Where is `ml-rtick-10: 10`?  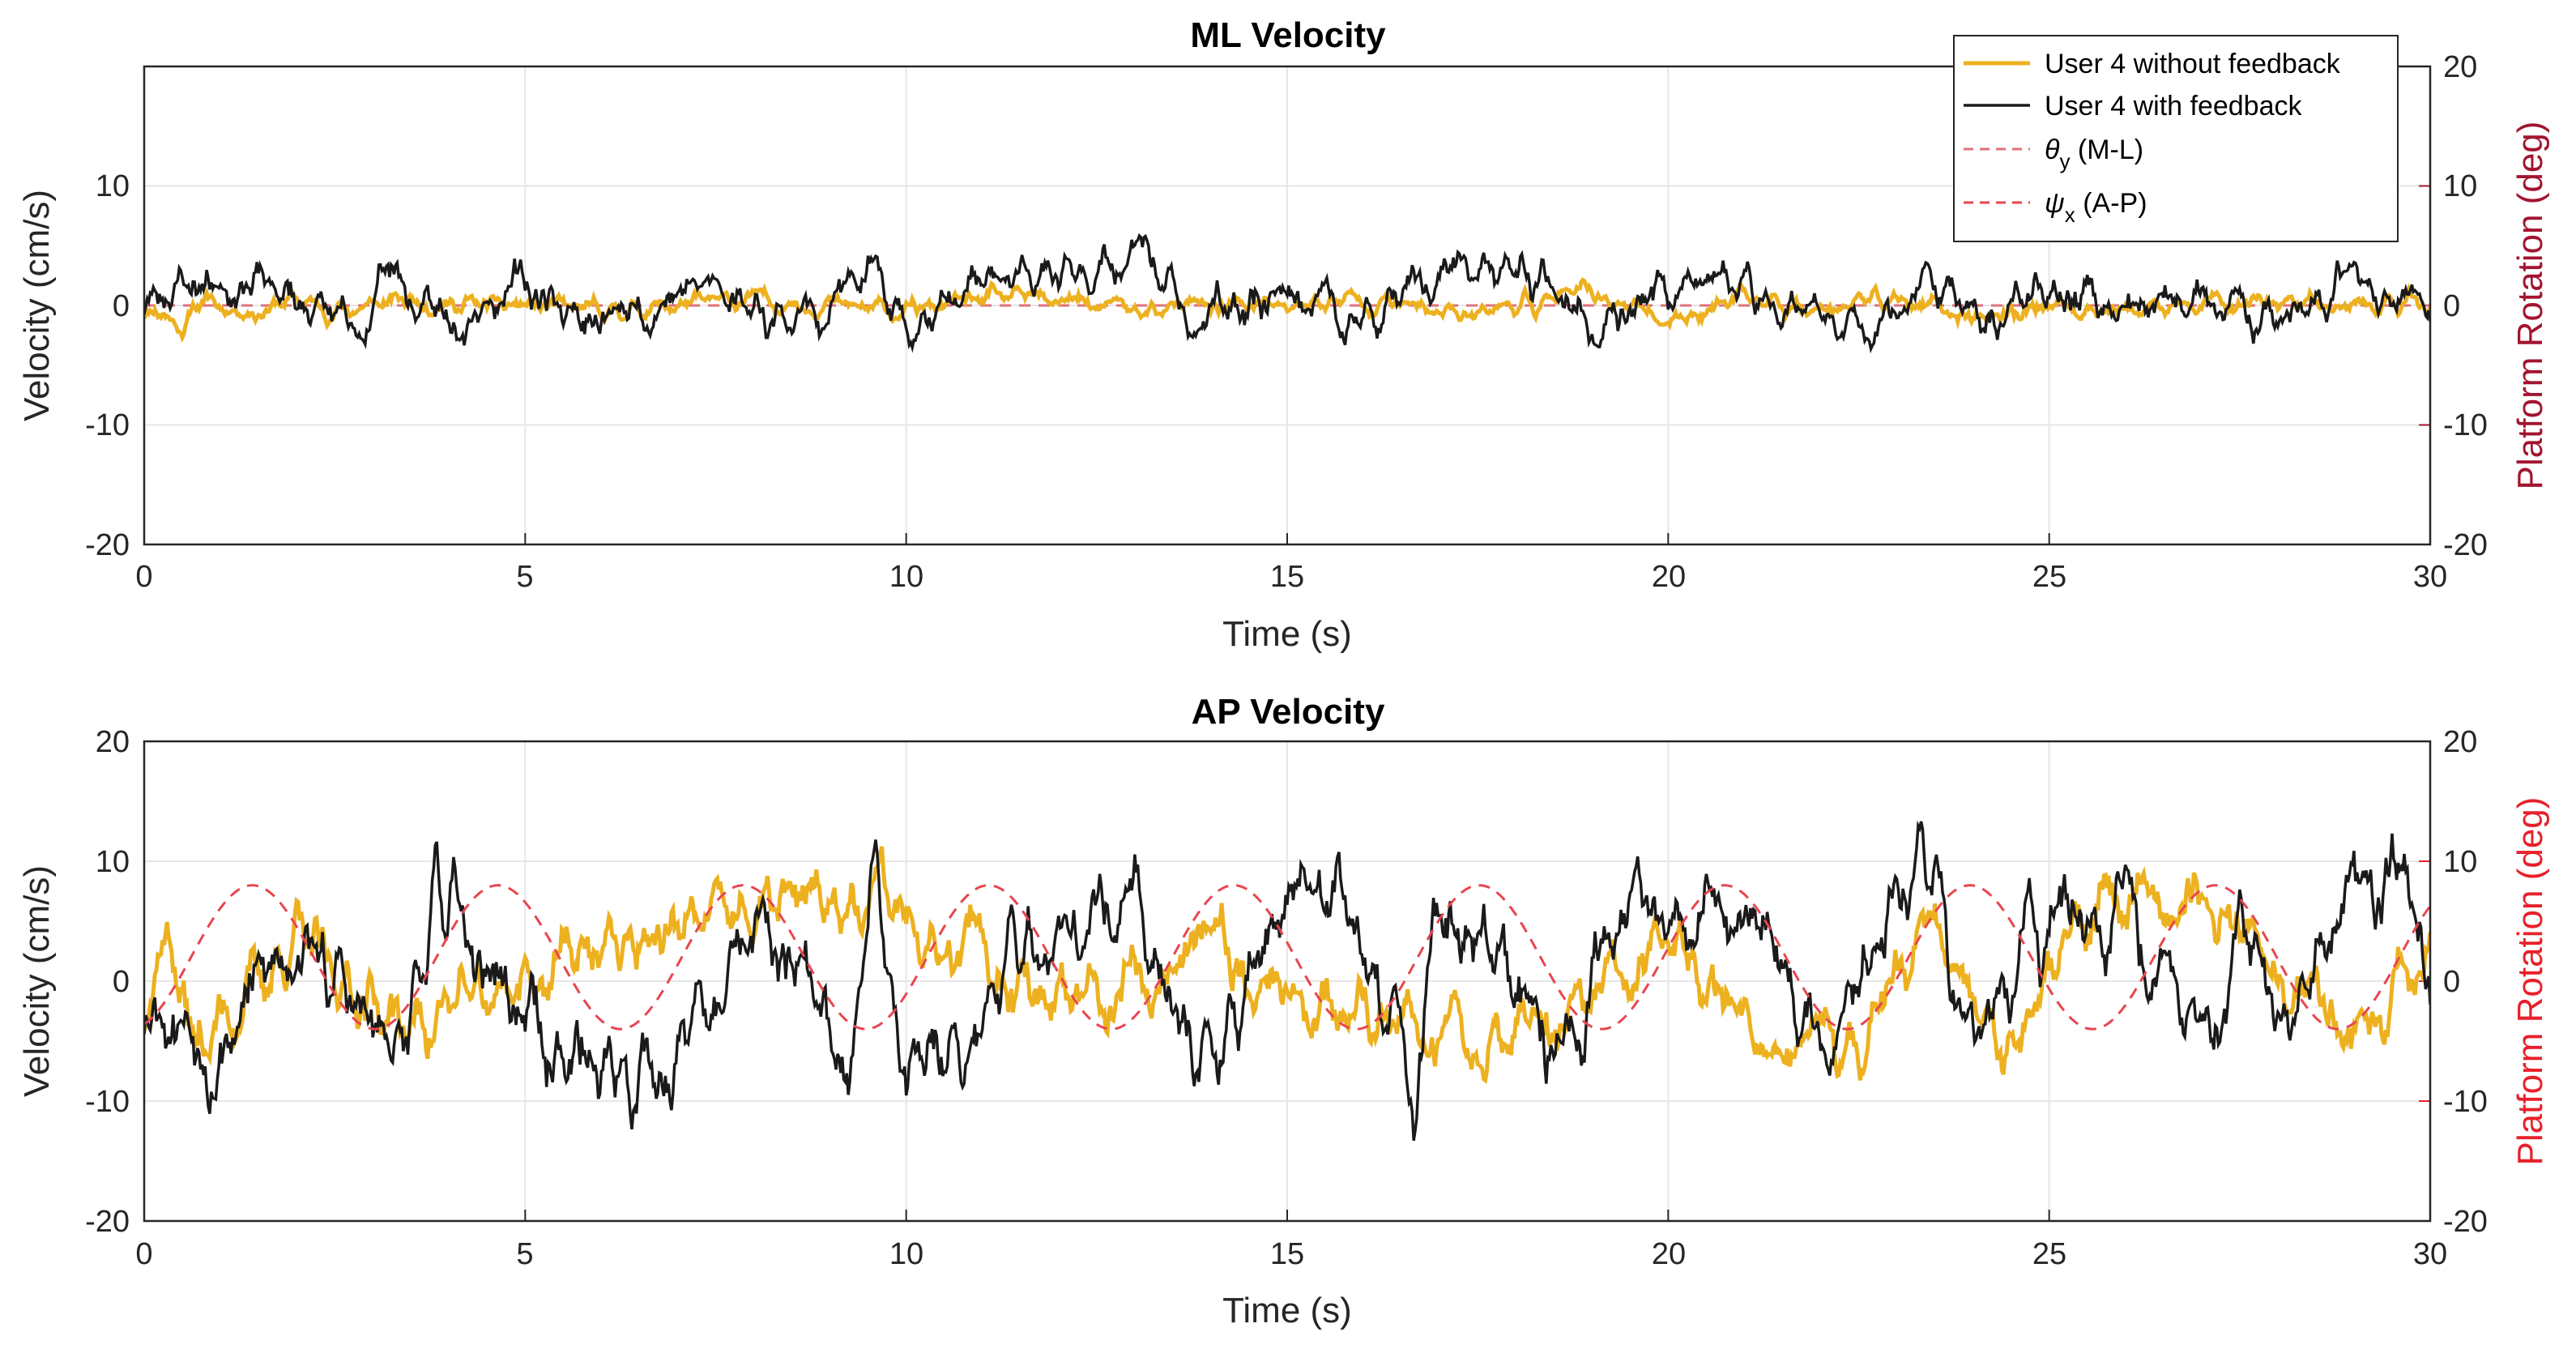 ml-rtick-10: 10 is located at coordinates (2460, 186).